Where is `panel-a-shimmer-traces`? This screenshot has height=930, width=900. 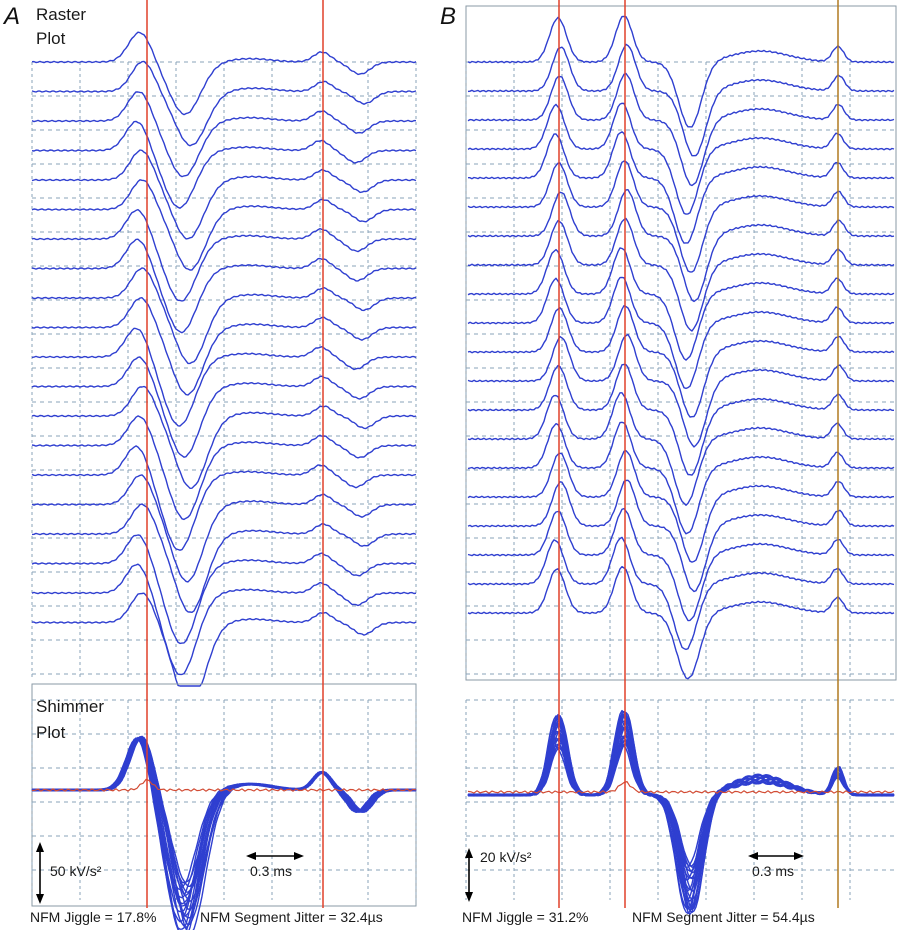 panel-a-shimmer-traces is located at coordinates (224, 832).